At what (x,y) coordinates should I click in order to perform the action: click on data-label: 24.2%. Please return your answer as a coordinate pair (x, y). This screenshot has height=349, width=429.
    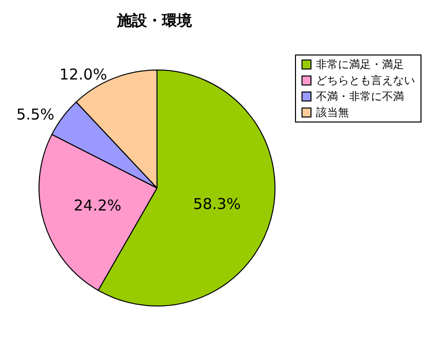
    Looking at the image, I should click on (98, 205).